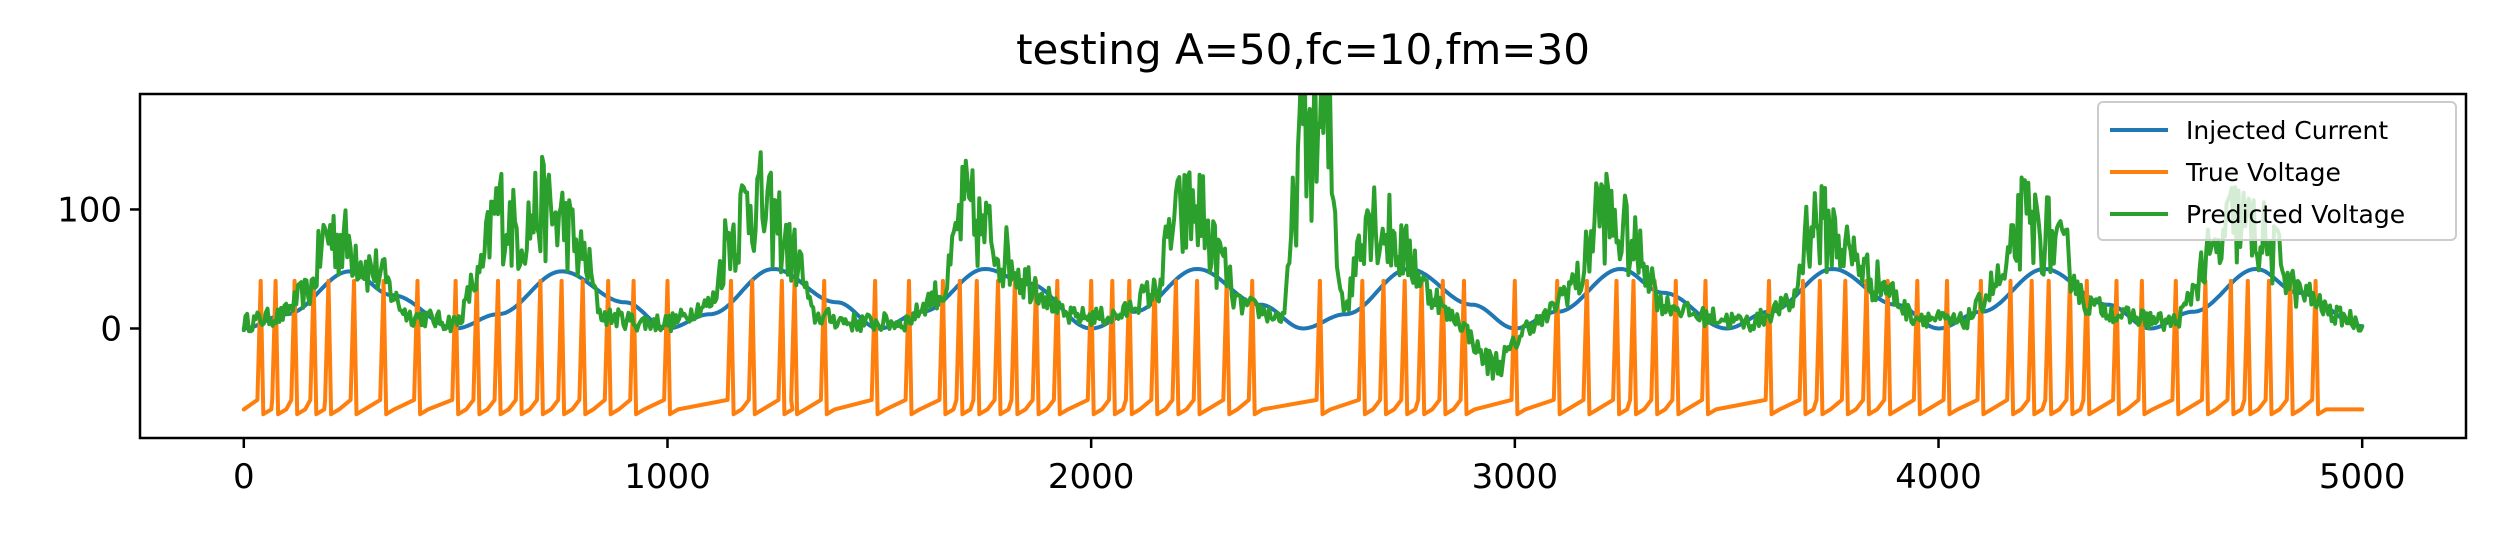 The image size is (2493, 540). I want to click on x-tick-label: 4000, so click(1938, 477).